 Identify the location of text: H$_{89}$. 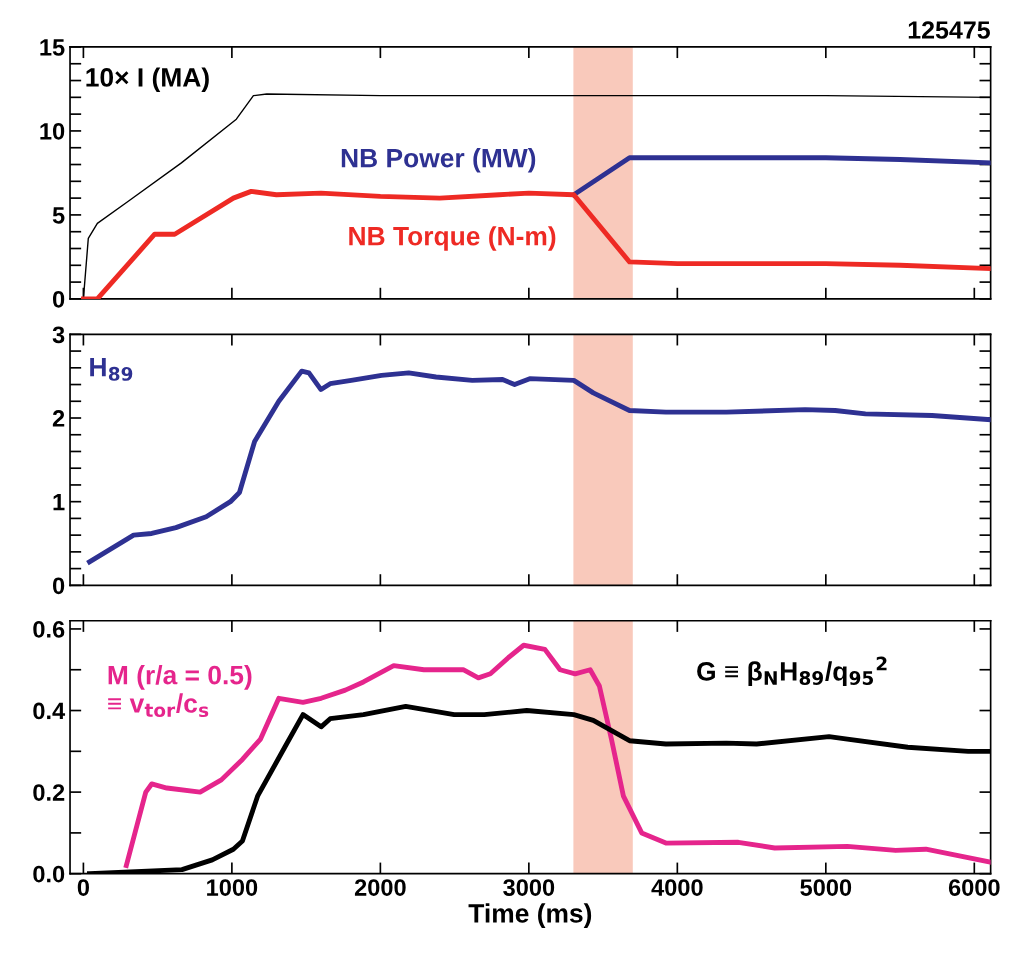
(111, 369).